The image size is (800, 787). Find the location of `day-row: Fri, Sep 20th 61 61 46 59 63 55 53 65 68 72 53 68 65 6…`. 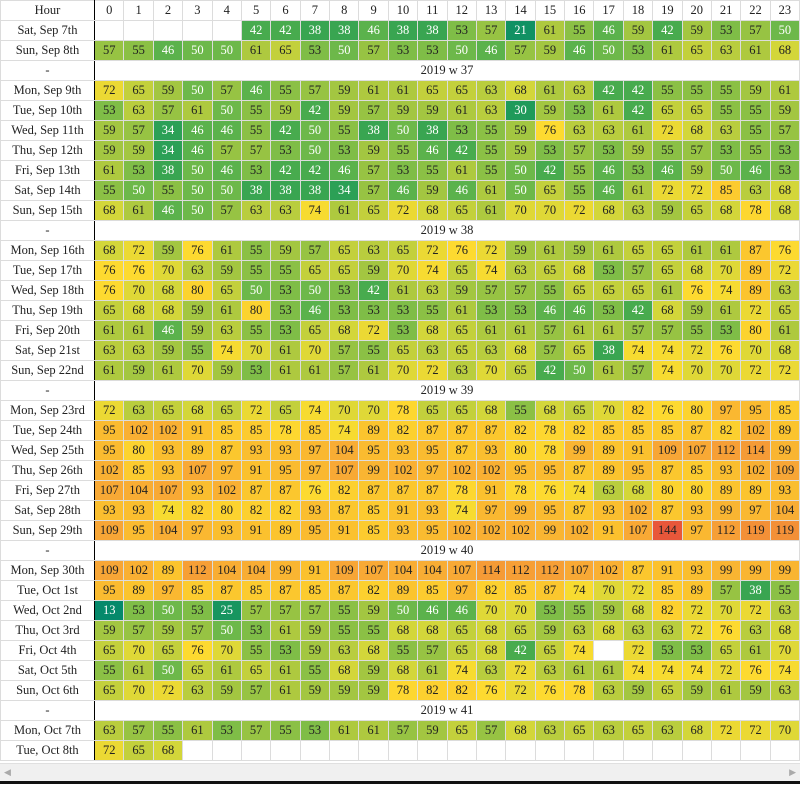

day-row: Fri, Sep 20th 61 61 46 59 63 55 53 65 68 72 53 68 65 6… is located at coordinates (400, 330).